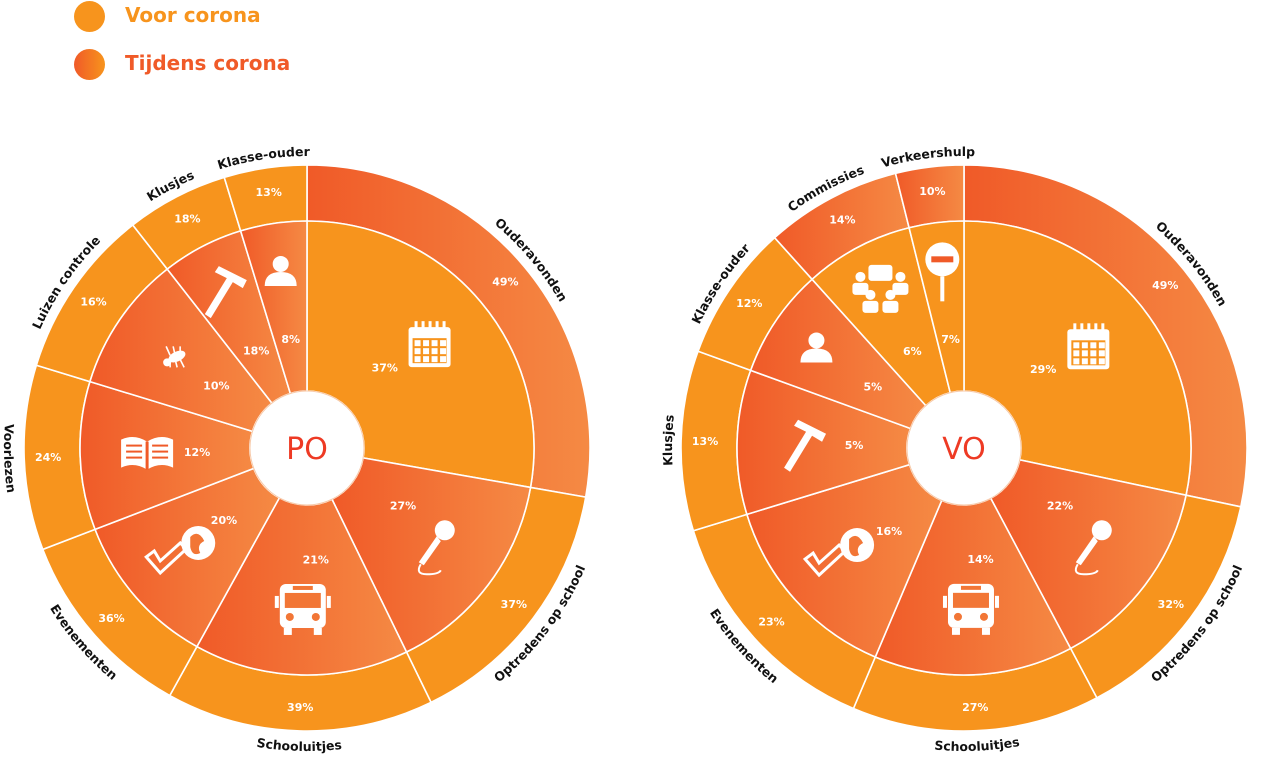  I want to click on segment-commissies: 14%6%Commissies, so click(862, 284).